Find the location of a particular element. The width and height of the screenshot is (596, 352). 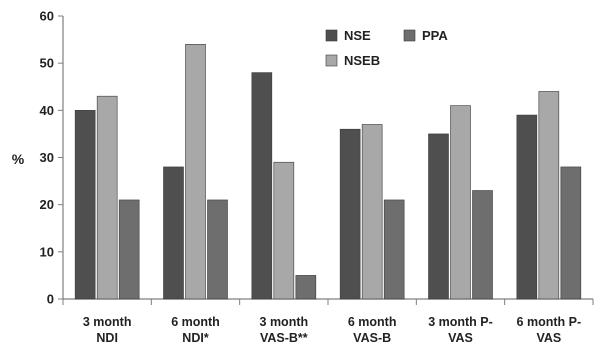

x-tick-label: VAS-B is located at coordinates (372, 338).